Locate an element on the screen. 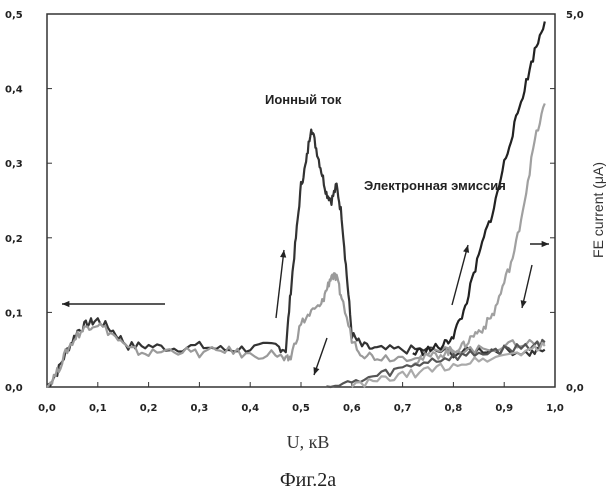  x-tick-label: 0,2 is located at coordinates (149, 408).